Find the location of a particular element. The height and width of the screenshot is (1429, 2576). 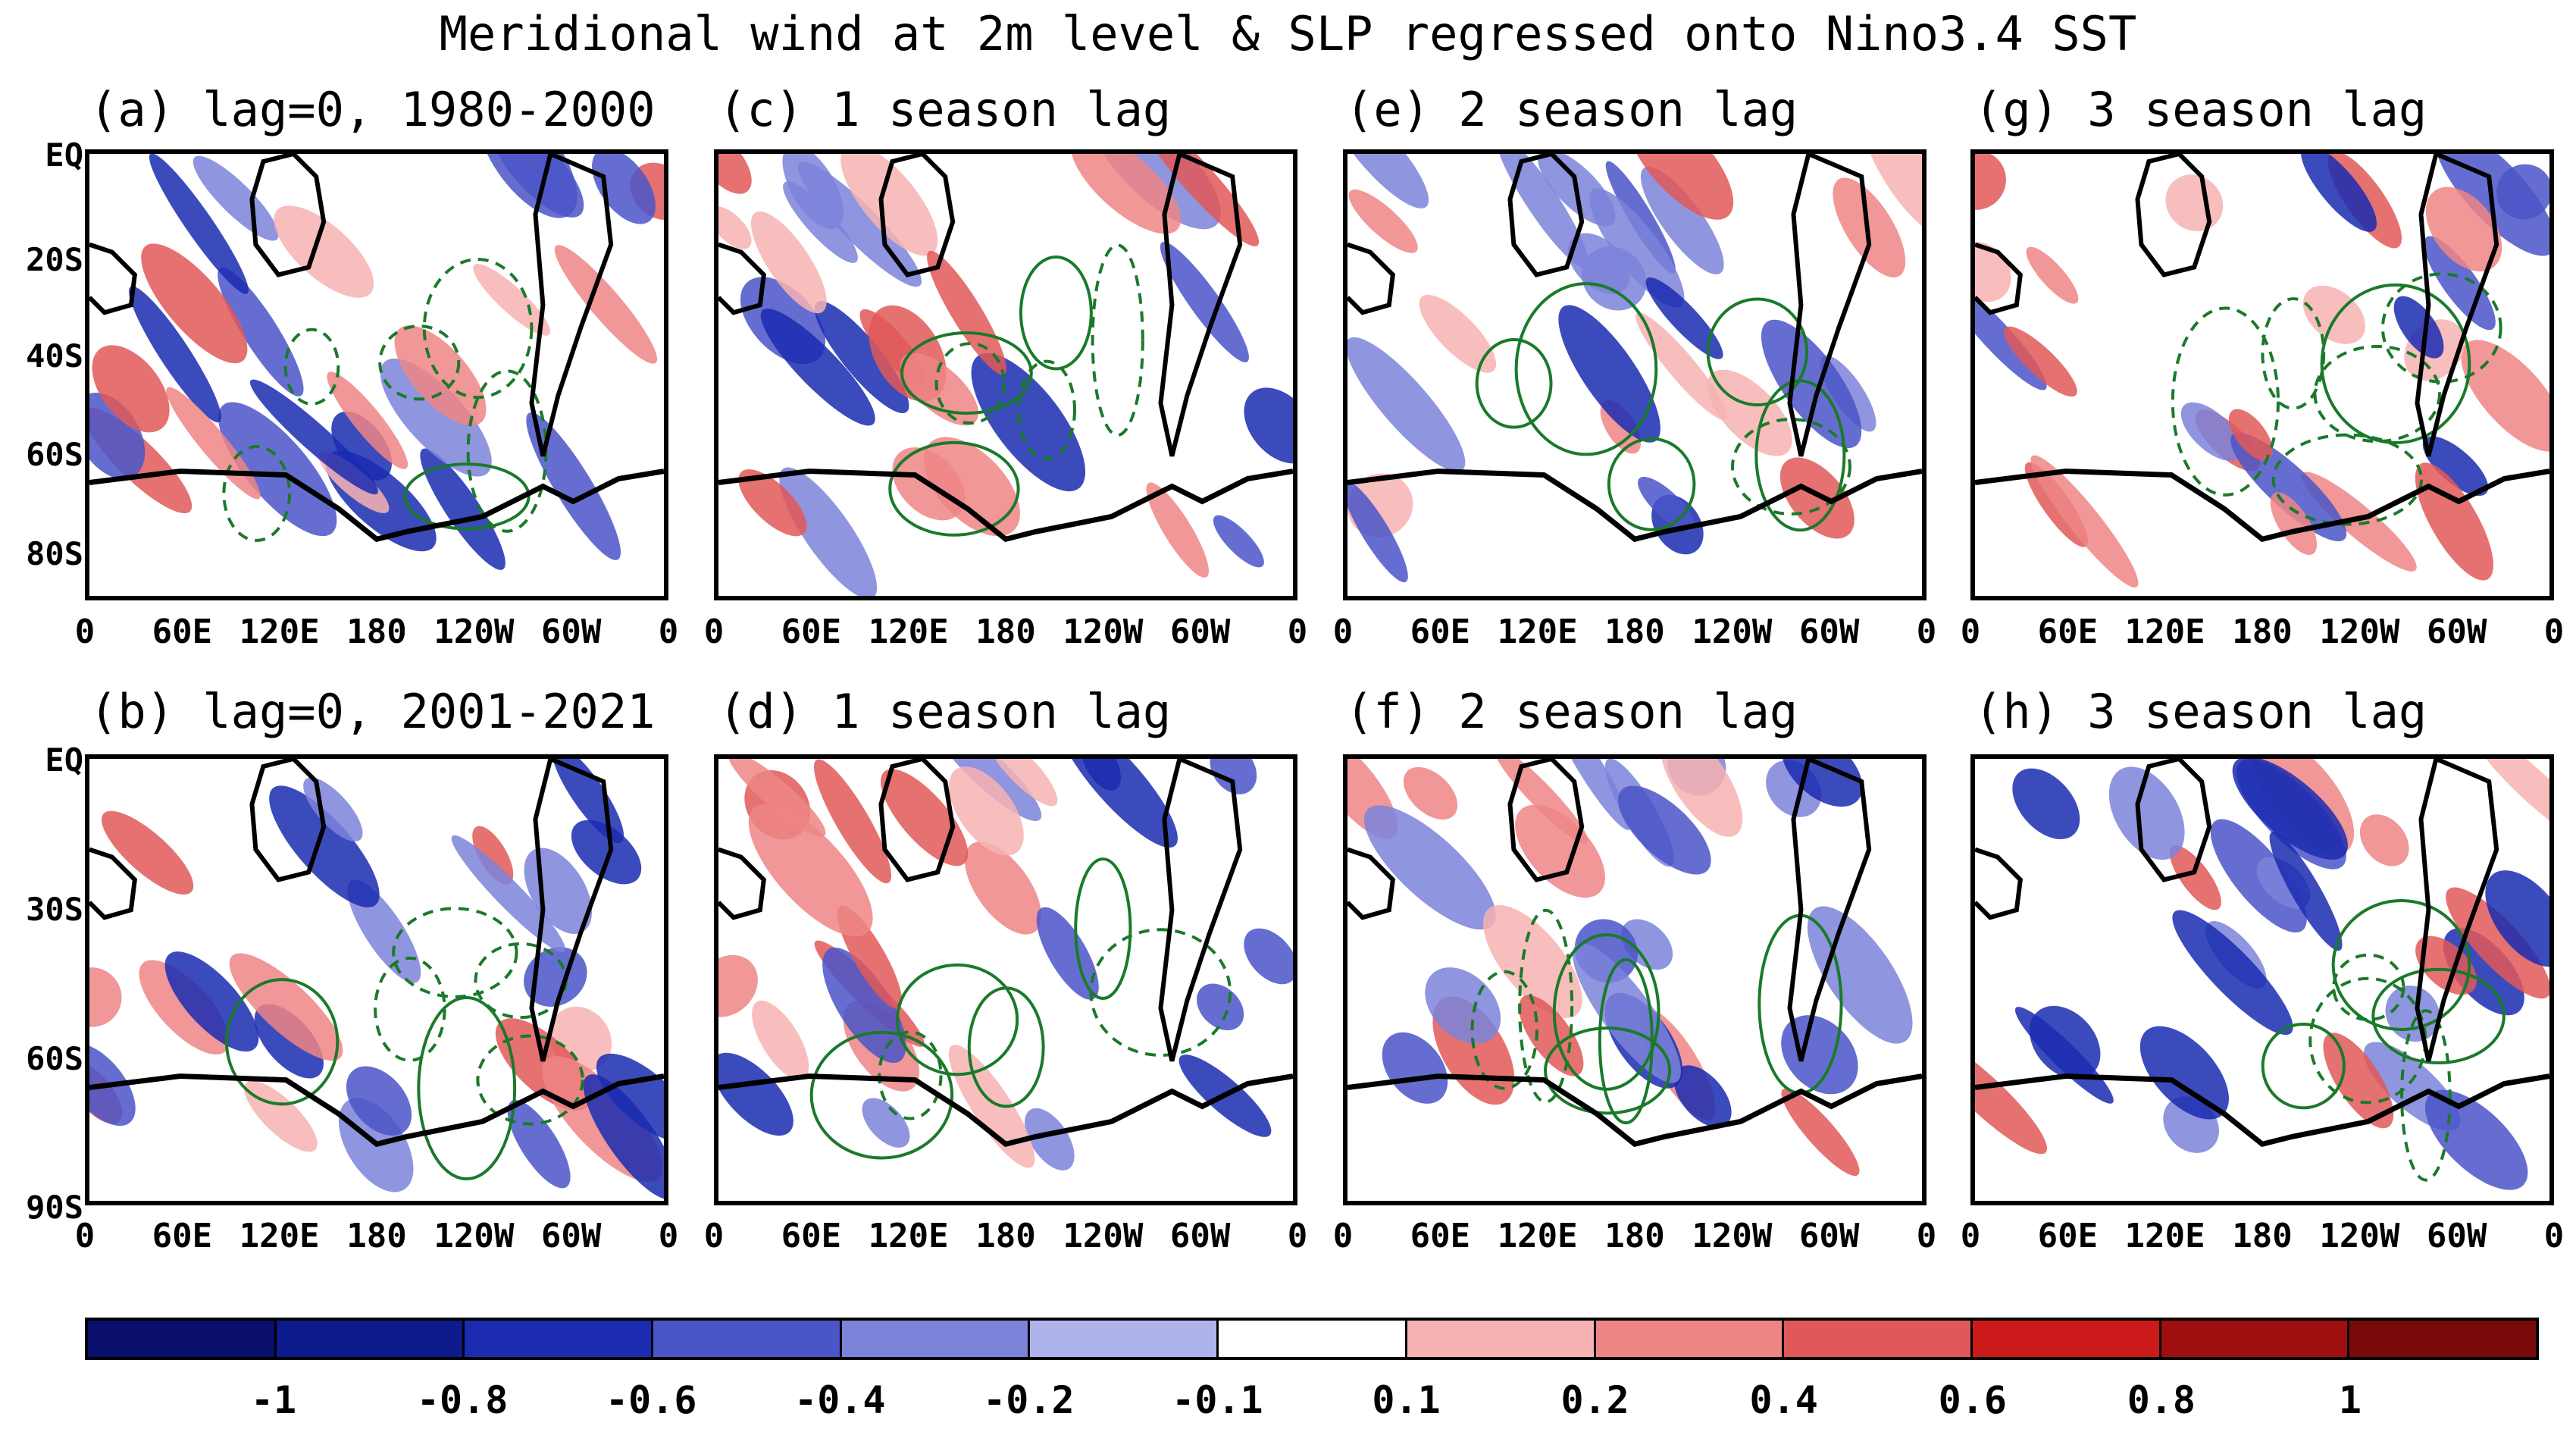

map-panel-e is located at coordinates (1635, 374).